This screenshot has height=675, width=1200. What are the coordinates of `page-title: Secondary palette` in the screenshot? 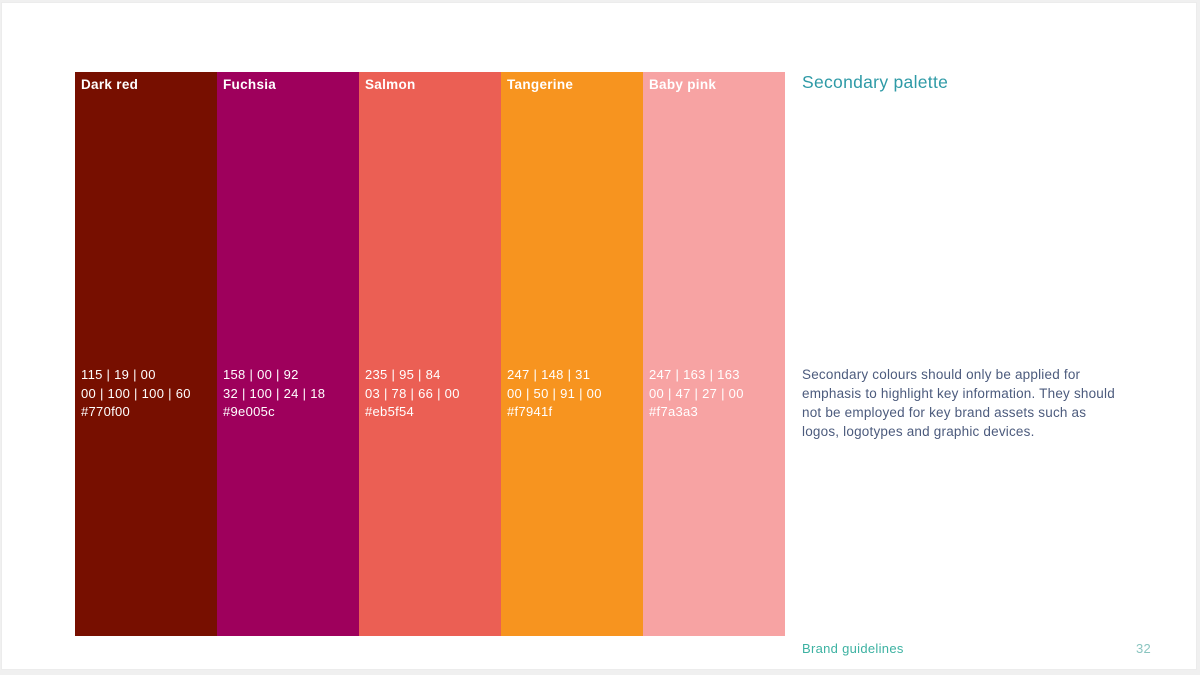 It's located at (875, 82).